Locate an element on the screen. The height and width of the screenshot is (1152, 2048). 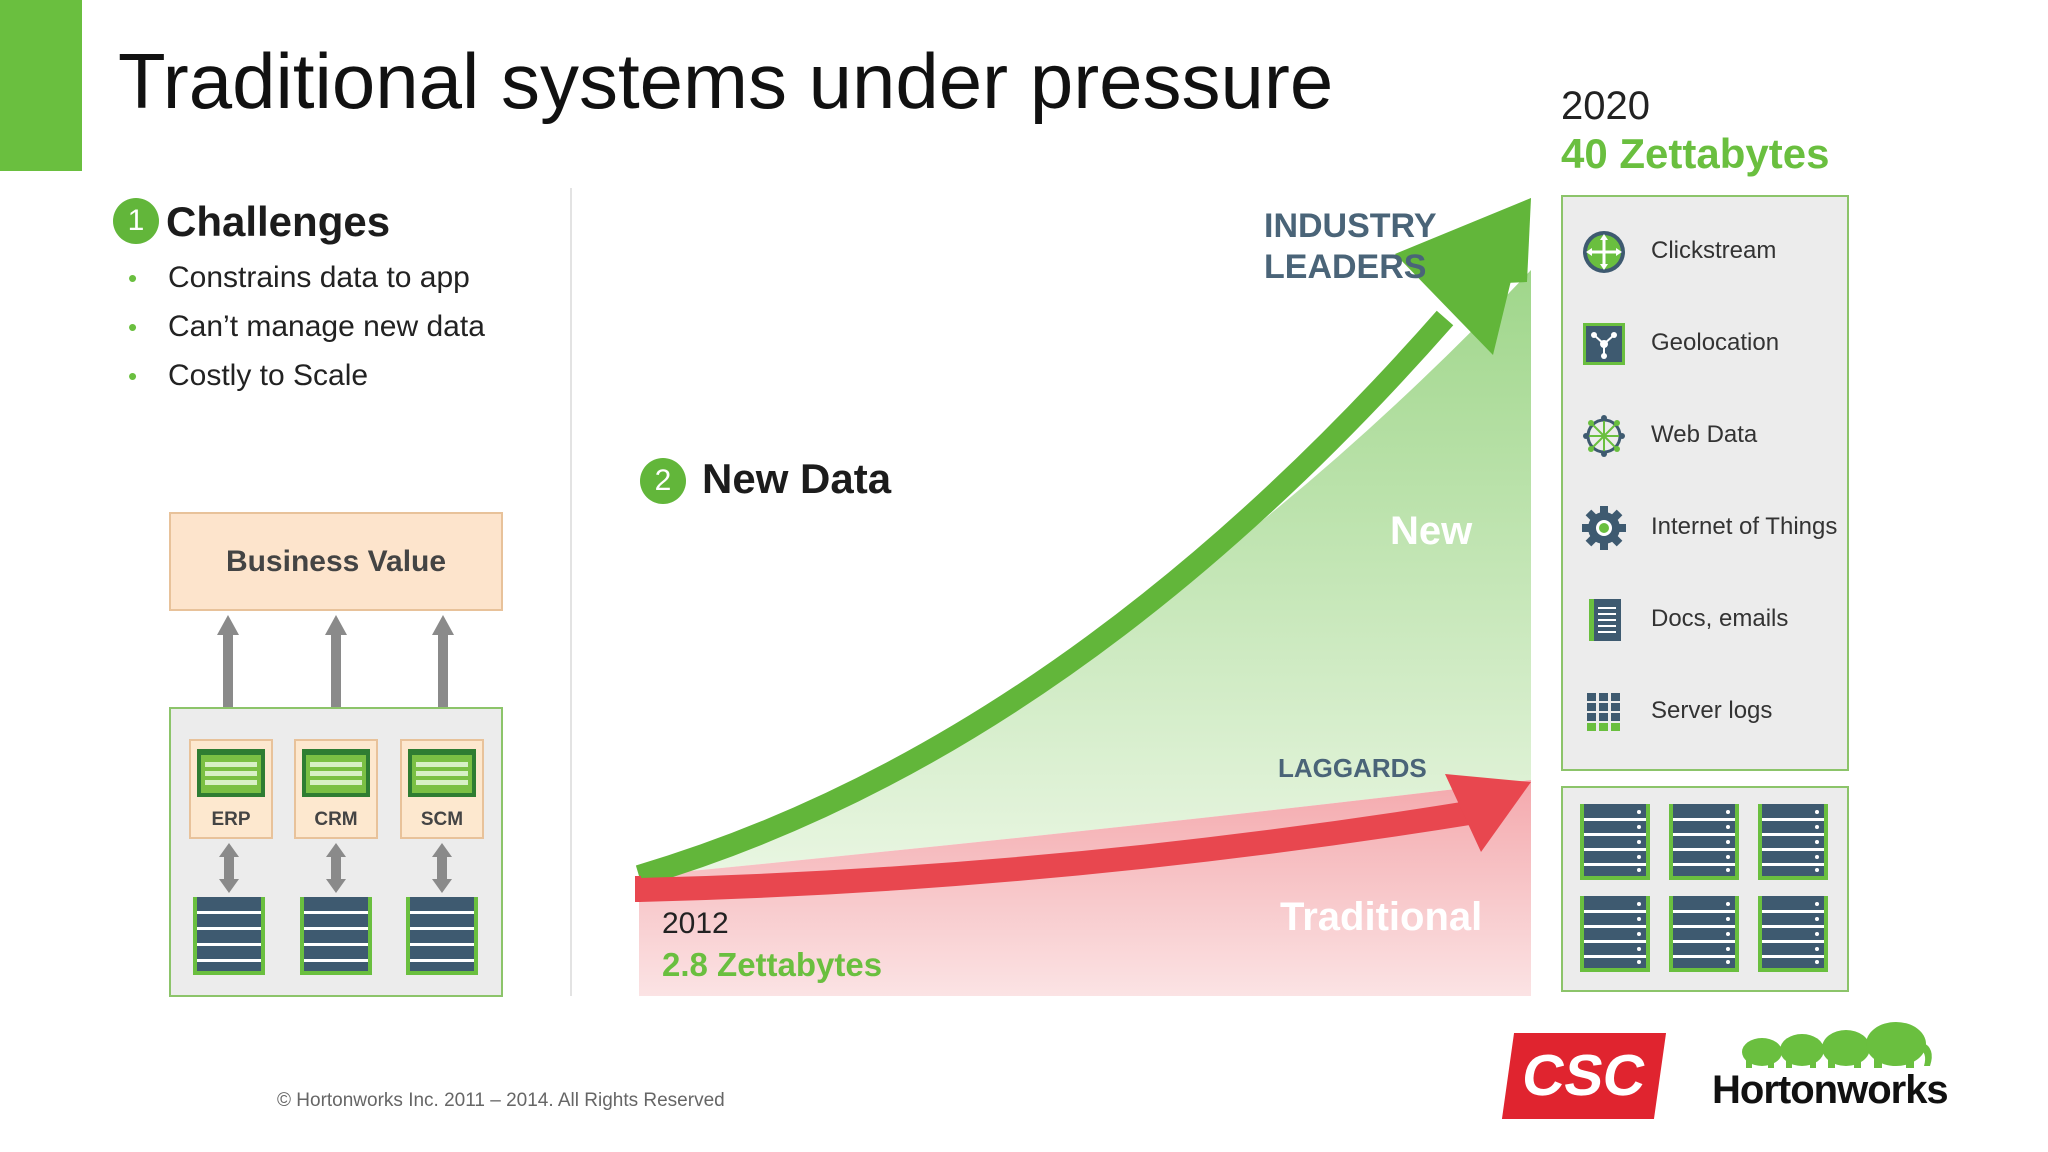
source-item-geolocation: Geolocation is located at coordinates (1705, 345).